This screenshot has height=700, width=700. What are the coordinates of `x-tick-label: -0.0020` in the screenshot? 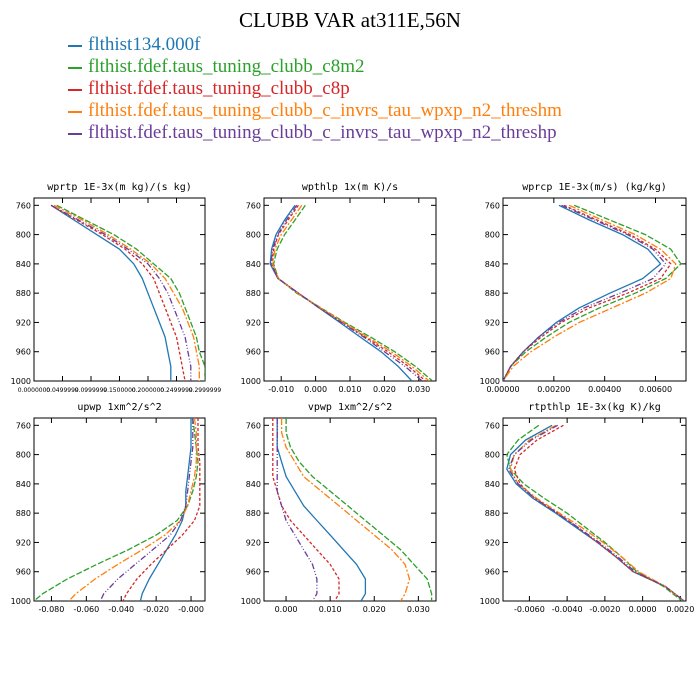 It's located at (604, 609).